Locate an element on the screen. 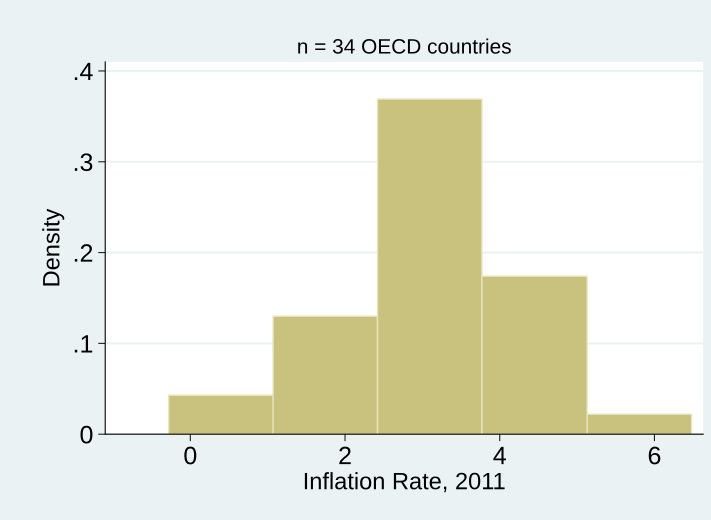  x-tick-label: 0 is located at coordinates (190, 455).